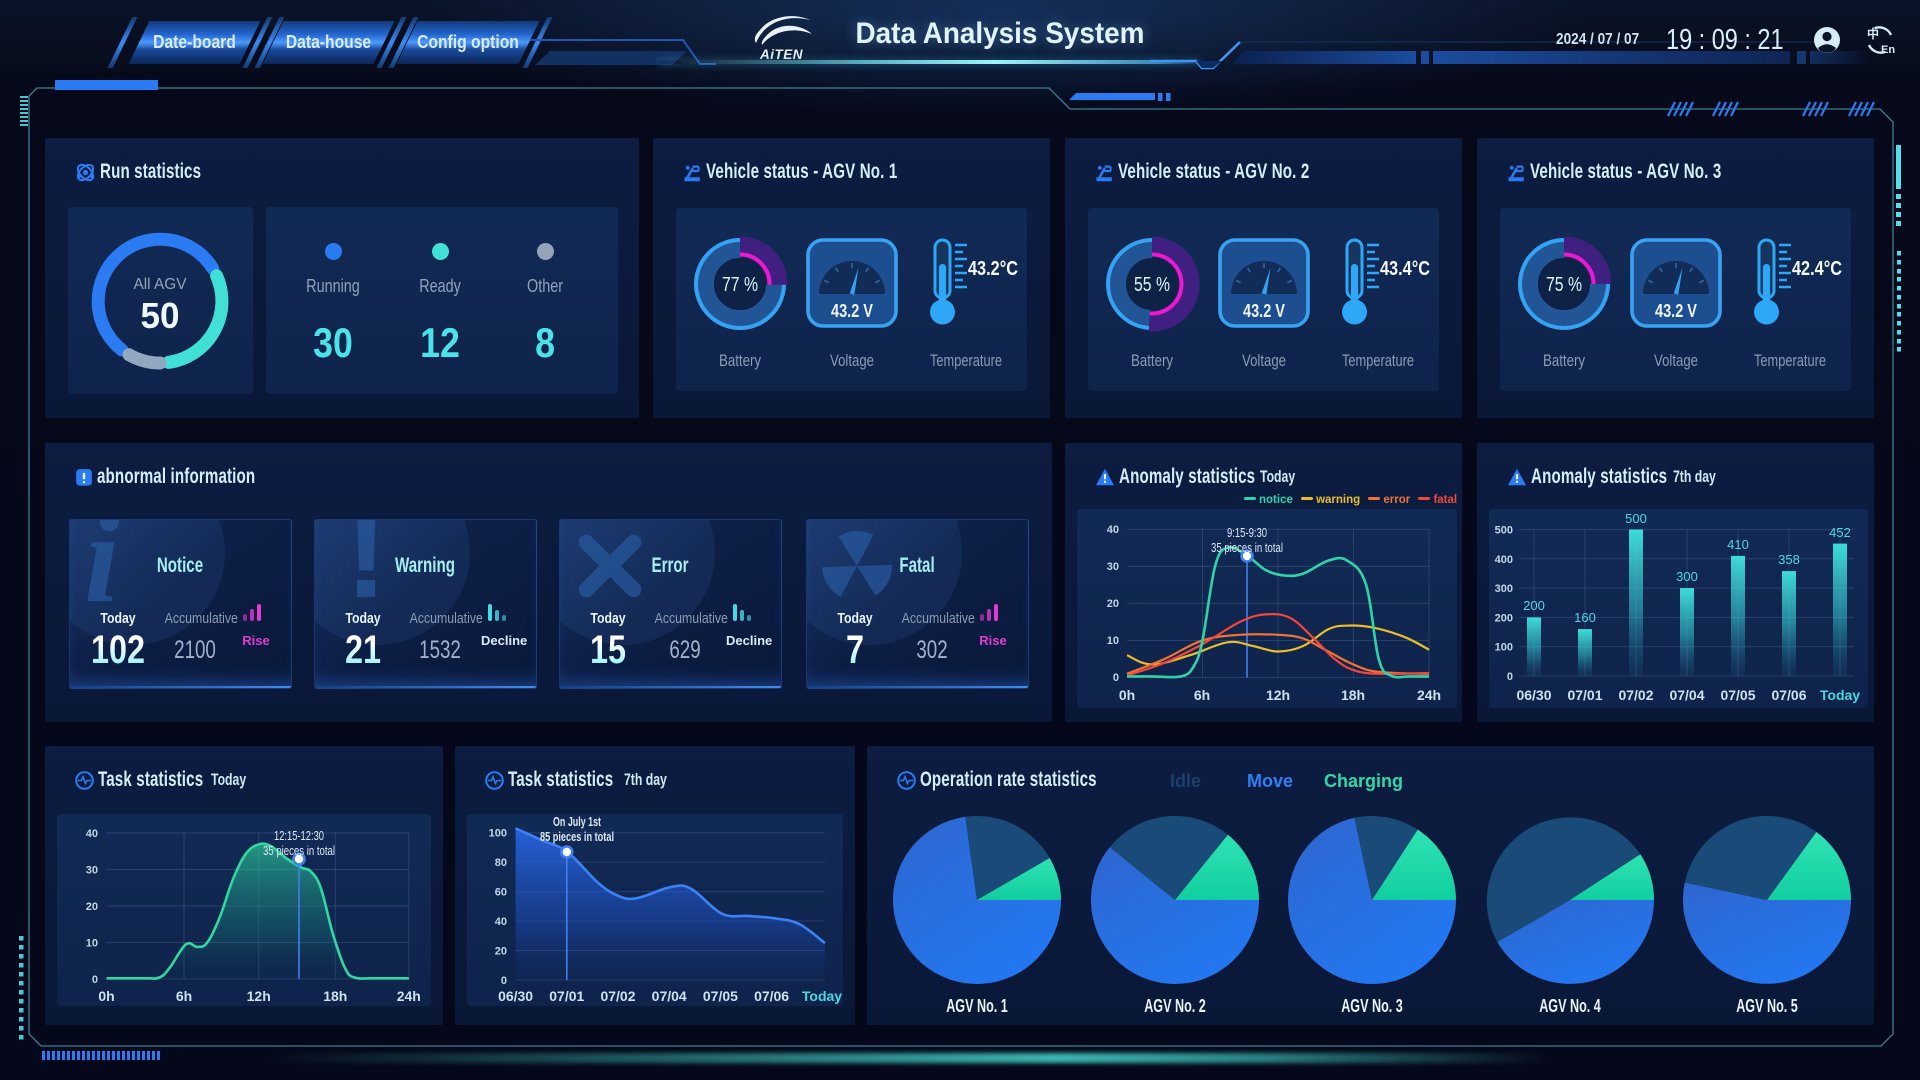 The width and height of the screenshot is (1920, 1080). I want to click on svg-text: All AGV, so click(160, 284).